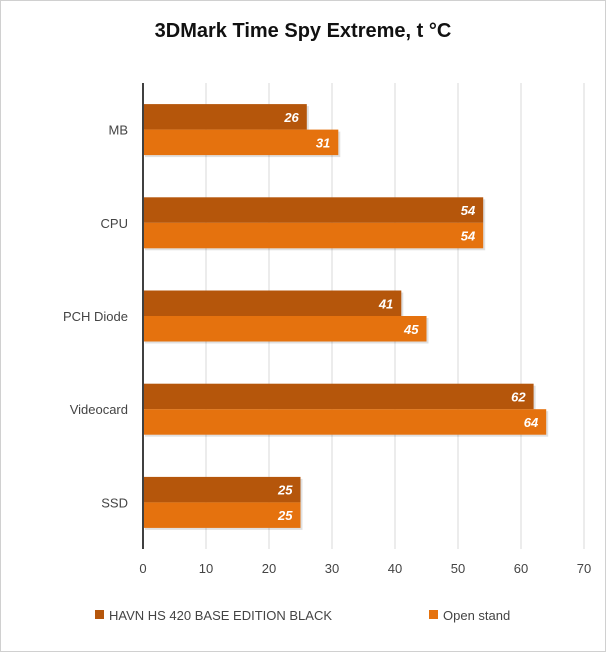  I want to click on y-category-label: SSD, so click(114, 502).